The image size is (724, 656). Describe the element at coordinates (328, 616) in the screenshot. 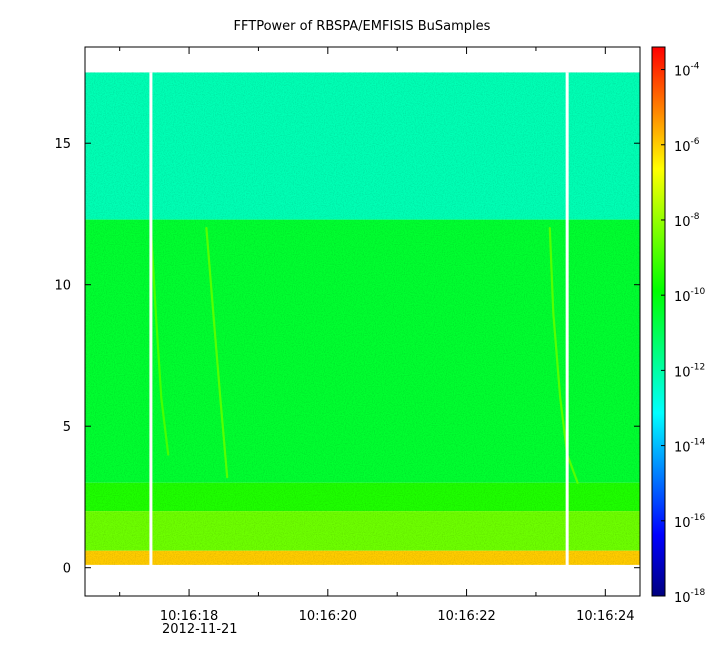

I see `x-tick-label: 10:16:20` at that location.